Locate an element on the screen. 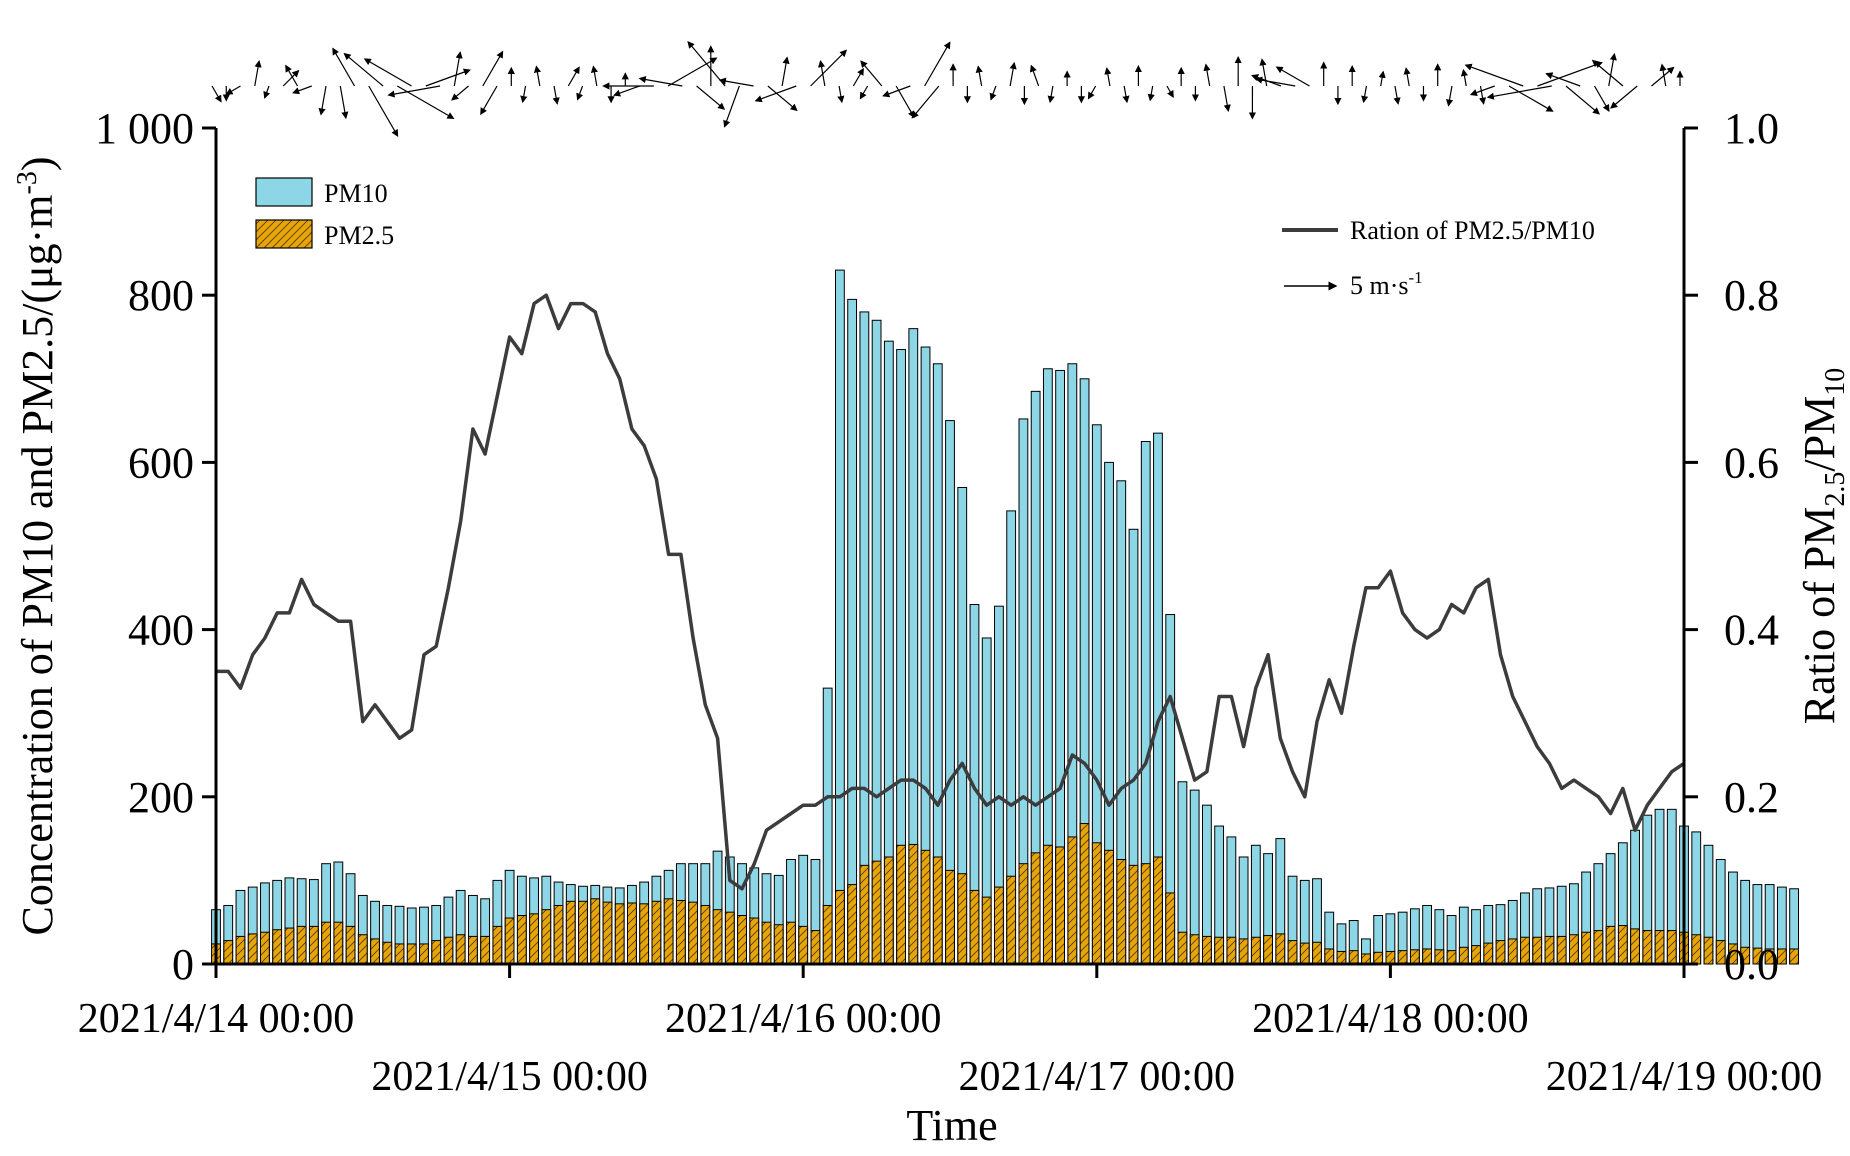  y-tick-label: 800 is located at coordinates (161, 295).